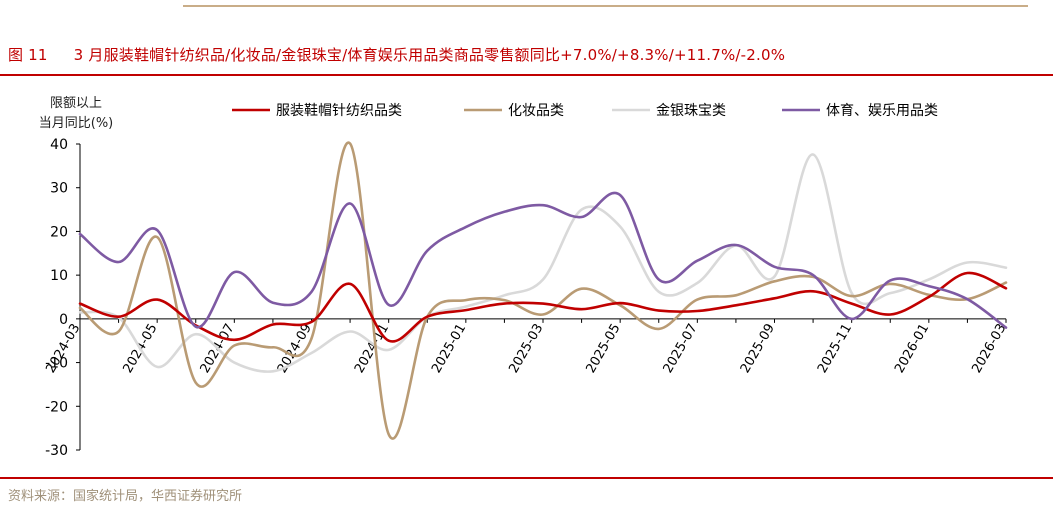 The image size is (1053, 508). I want to click on y-tick-label: -20, so click(56, 407).